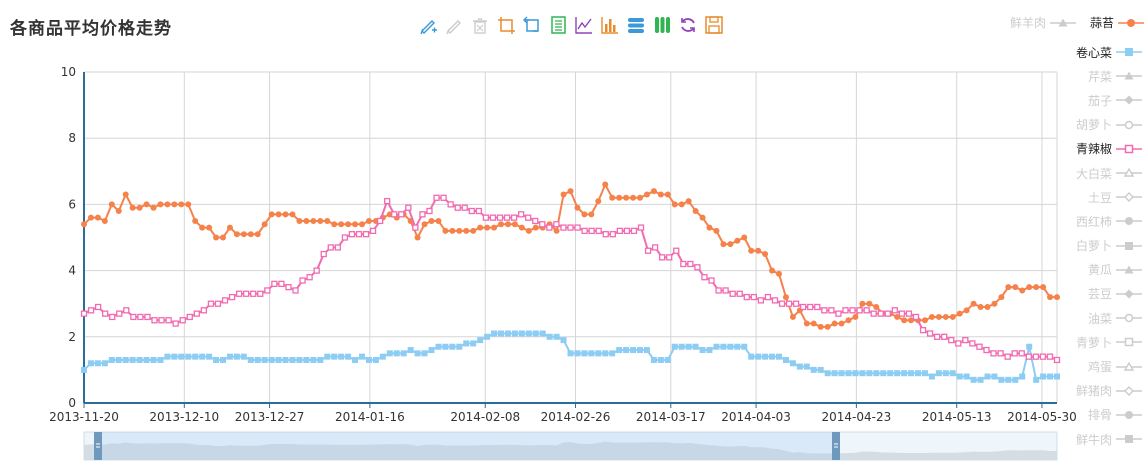 This screenshot has height=468, width=1146. What do you see at coordinates (1099, 294) in the screenshot?
I see `legend-item: 芸豆` at bounding box center [1099, 294].